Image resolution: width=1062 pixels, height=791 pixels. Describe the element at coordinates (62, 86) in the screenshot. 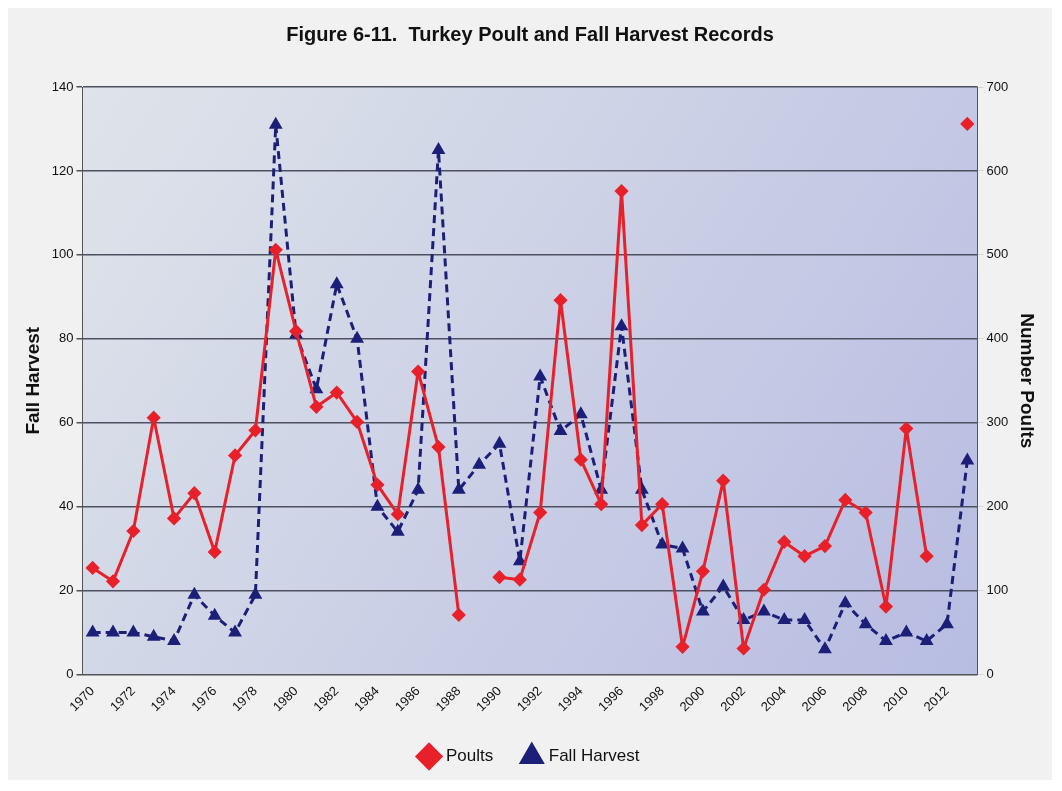

I see `y-tick-label: 140` at that location.